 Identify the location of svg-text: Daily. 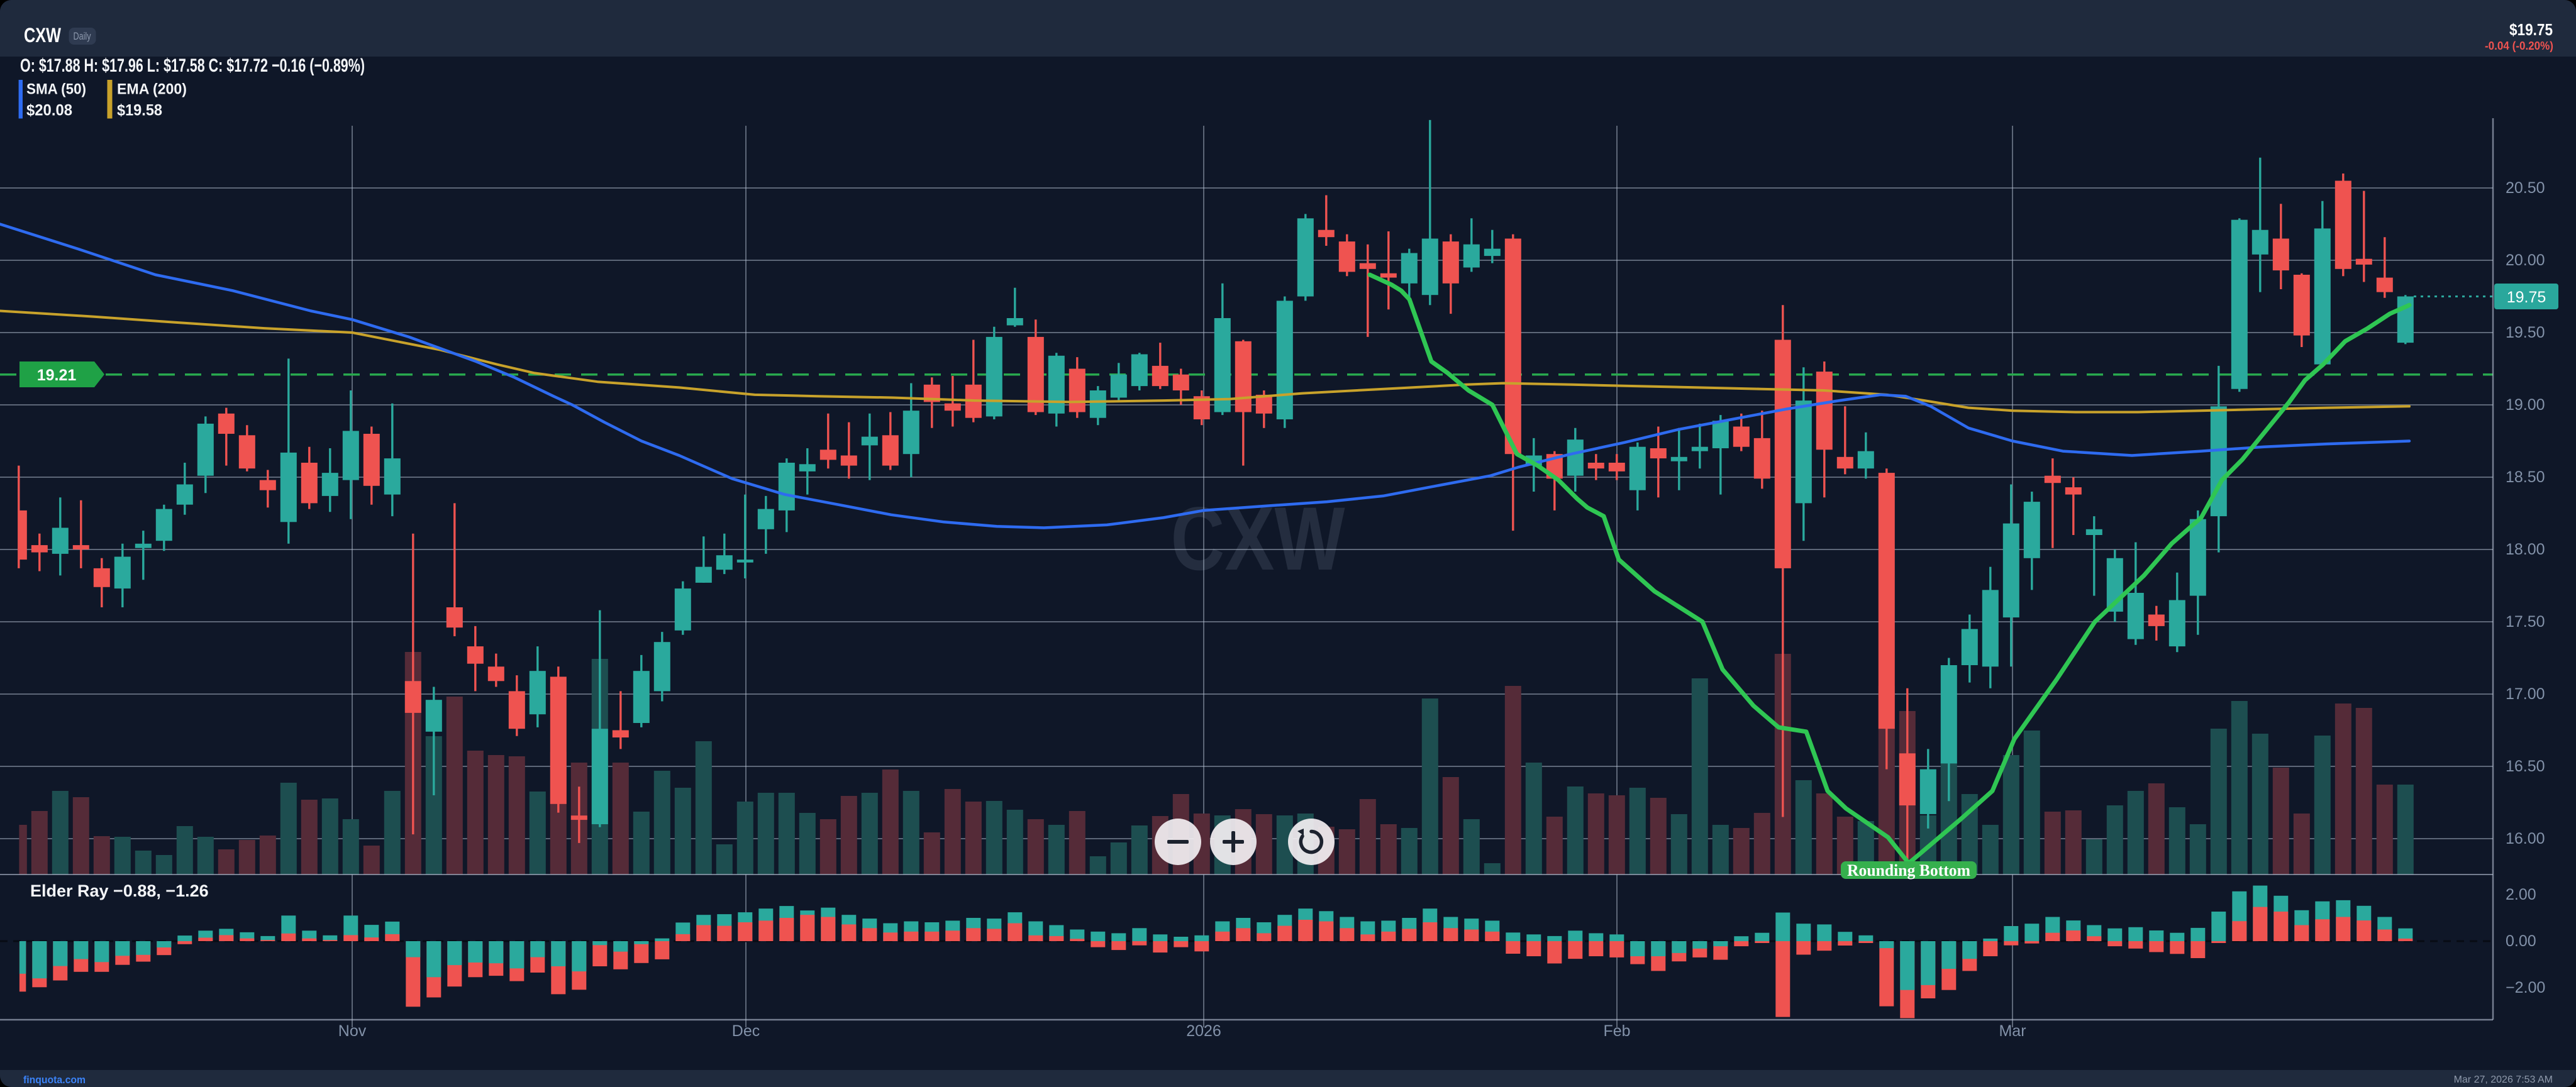
(82, 36).